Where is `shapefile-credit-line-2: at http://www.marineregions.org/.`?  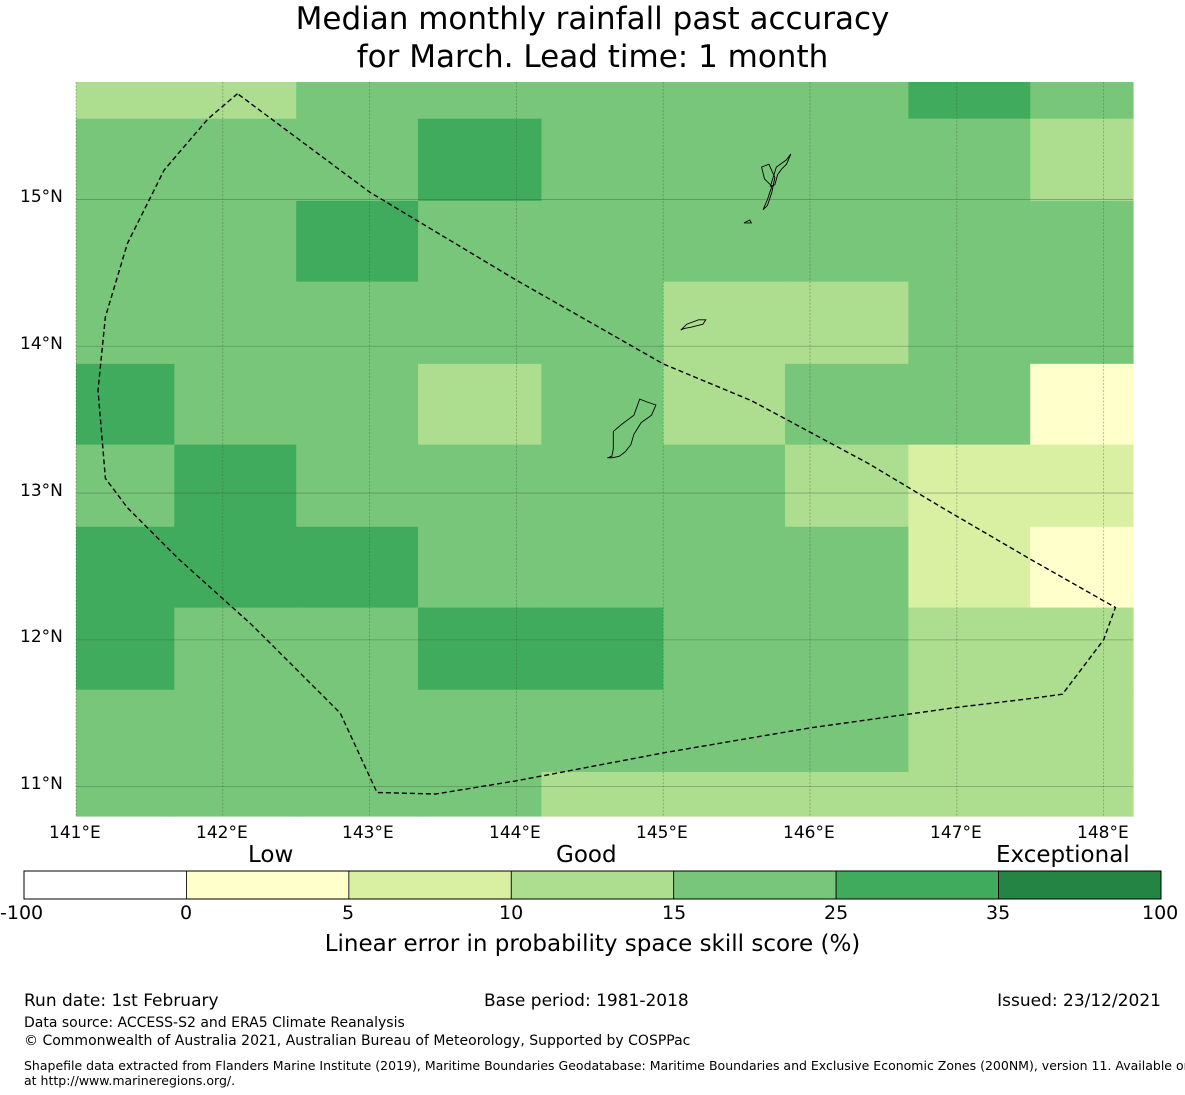 shapefile-credit-line-2: at http://www.marineregions.org/. is located at coordinates (130, 1080).